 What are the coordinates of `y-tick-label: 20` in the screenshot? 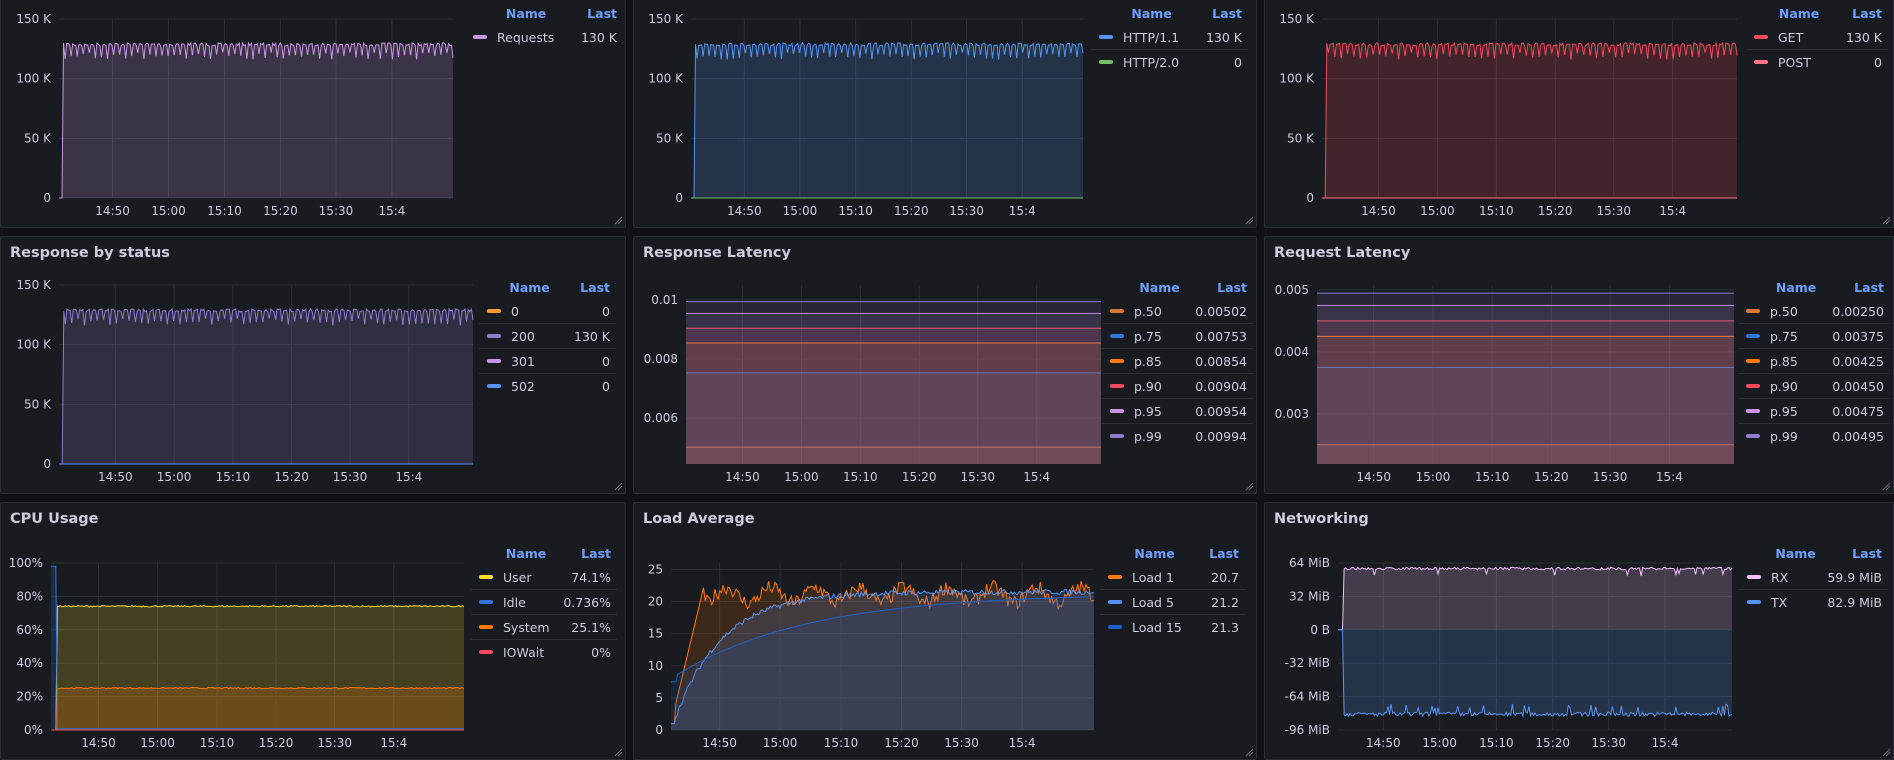 It's located at (655, 602).